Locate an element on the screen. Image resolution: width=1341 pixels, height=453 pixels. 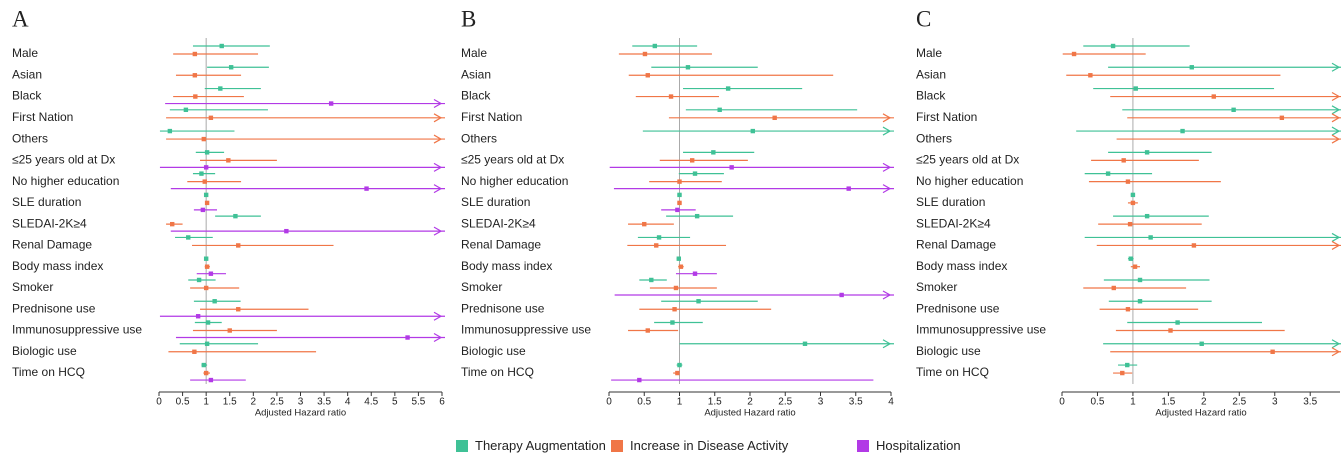
x-tick-label: 3.5 is located at coordinates (856, 402).